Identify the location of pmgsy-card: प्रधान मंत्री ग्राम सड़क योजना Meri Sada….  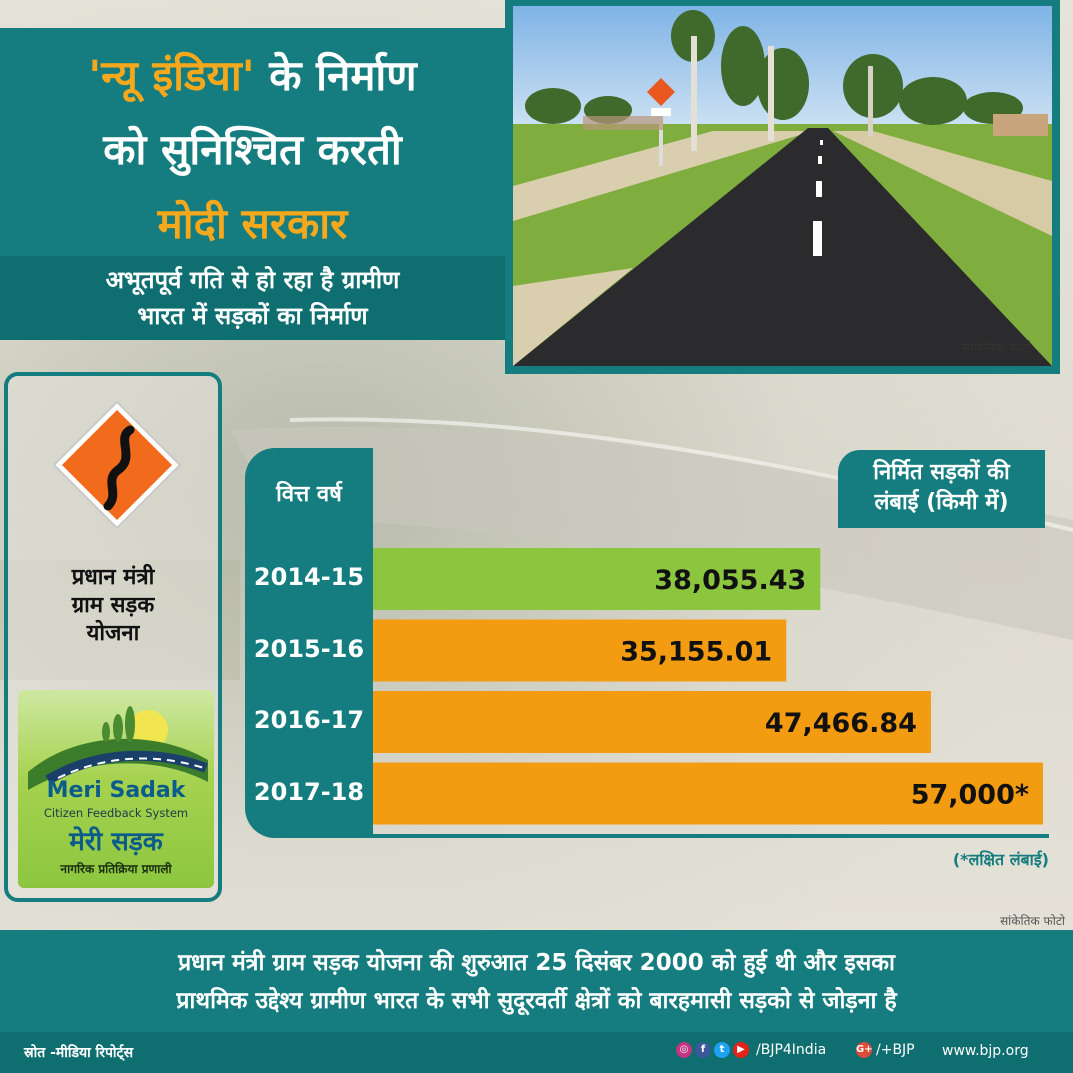
(113, 637).